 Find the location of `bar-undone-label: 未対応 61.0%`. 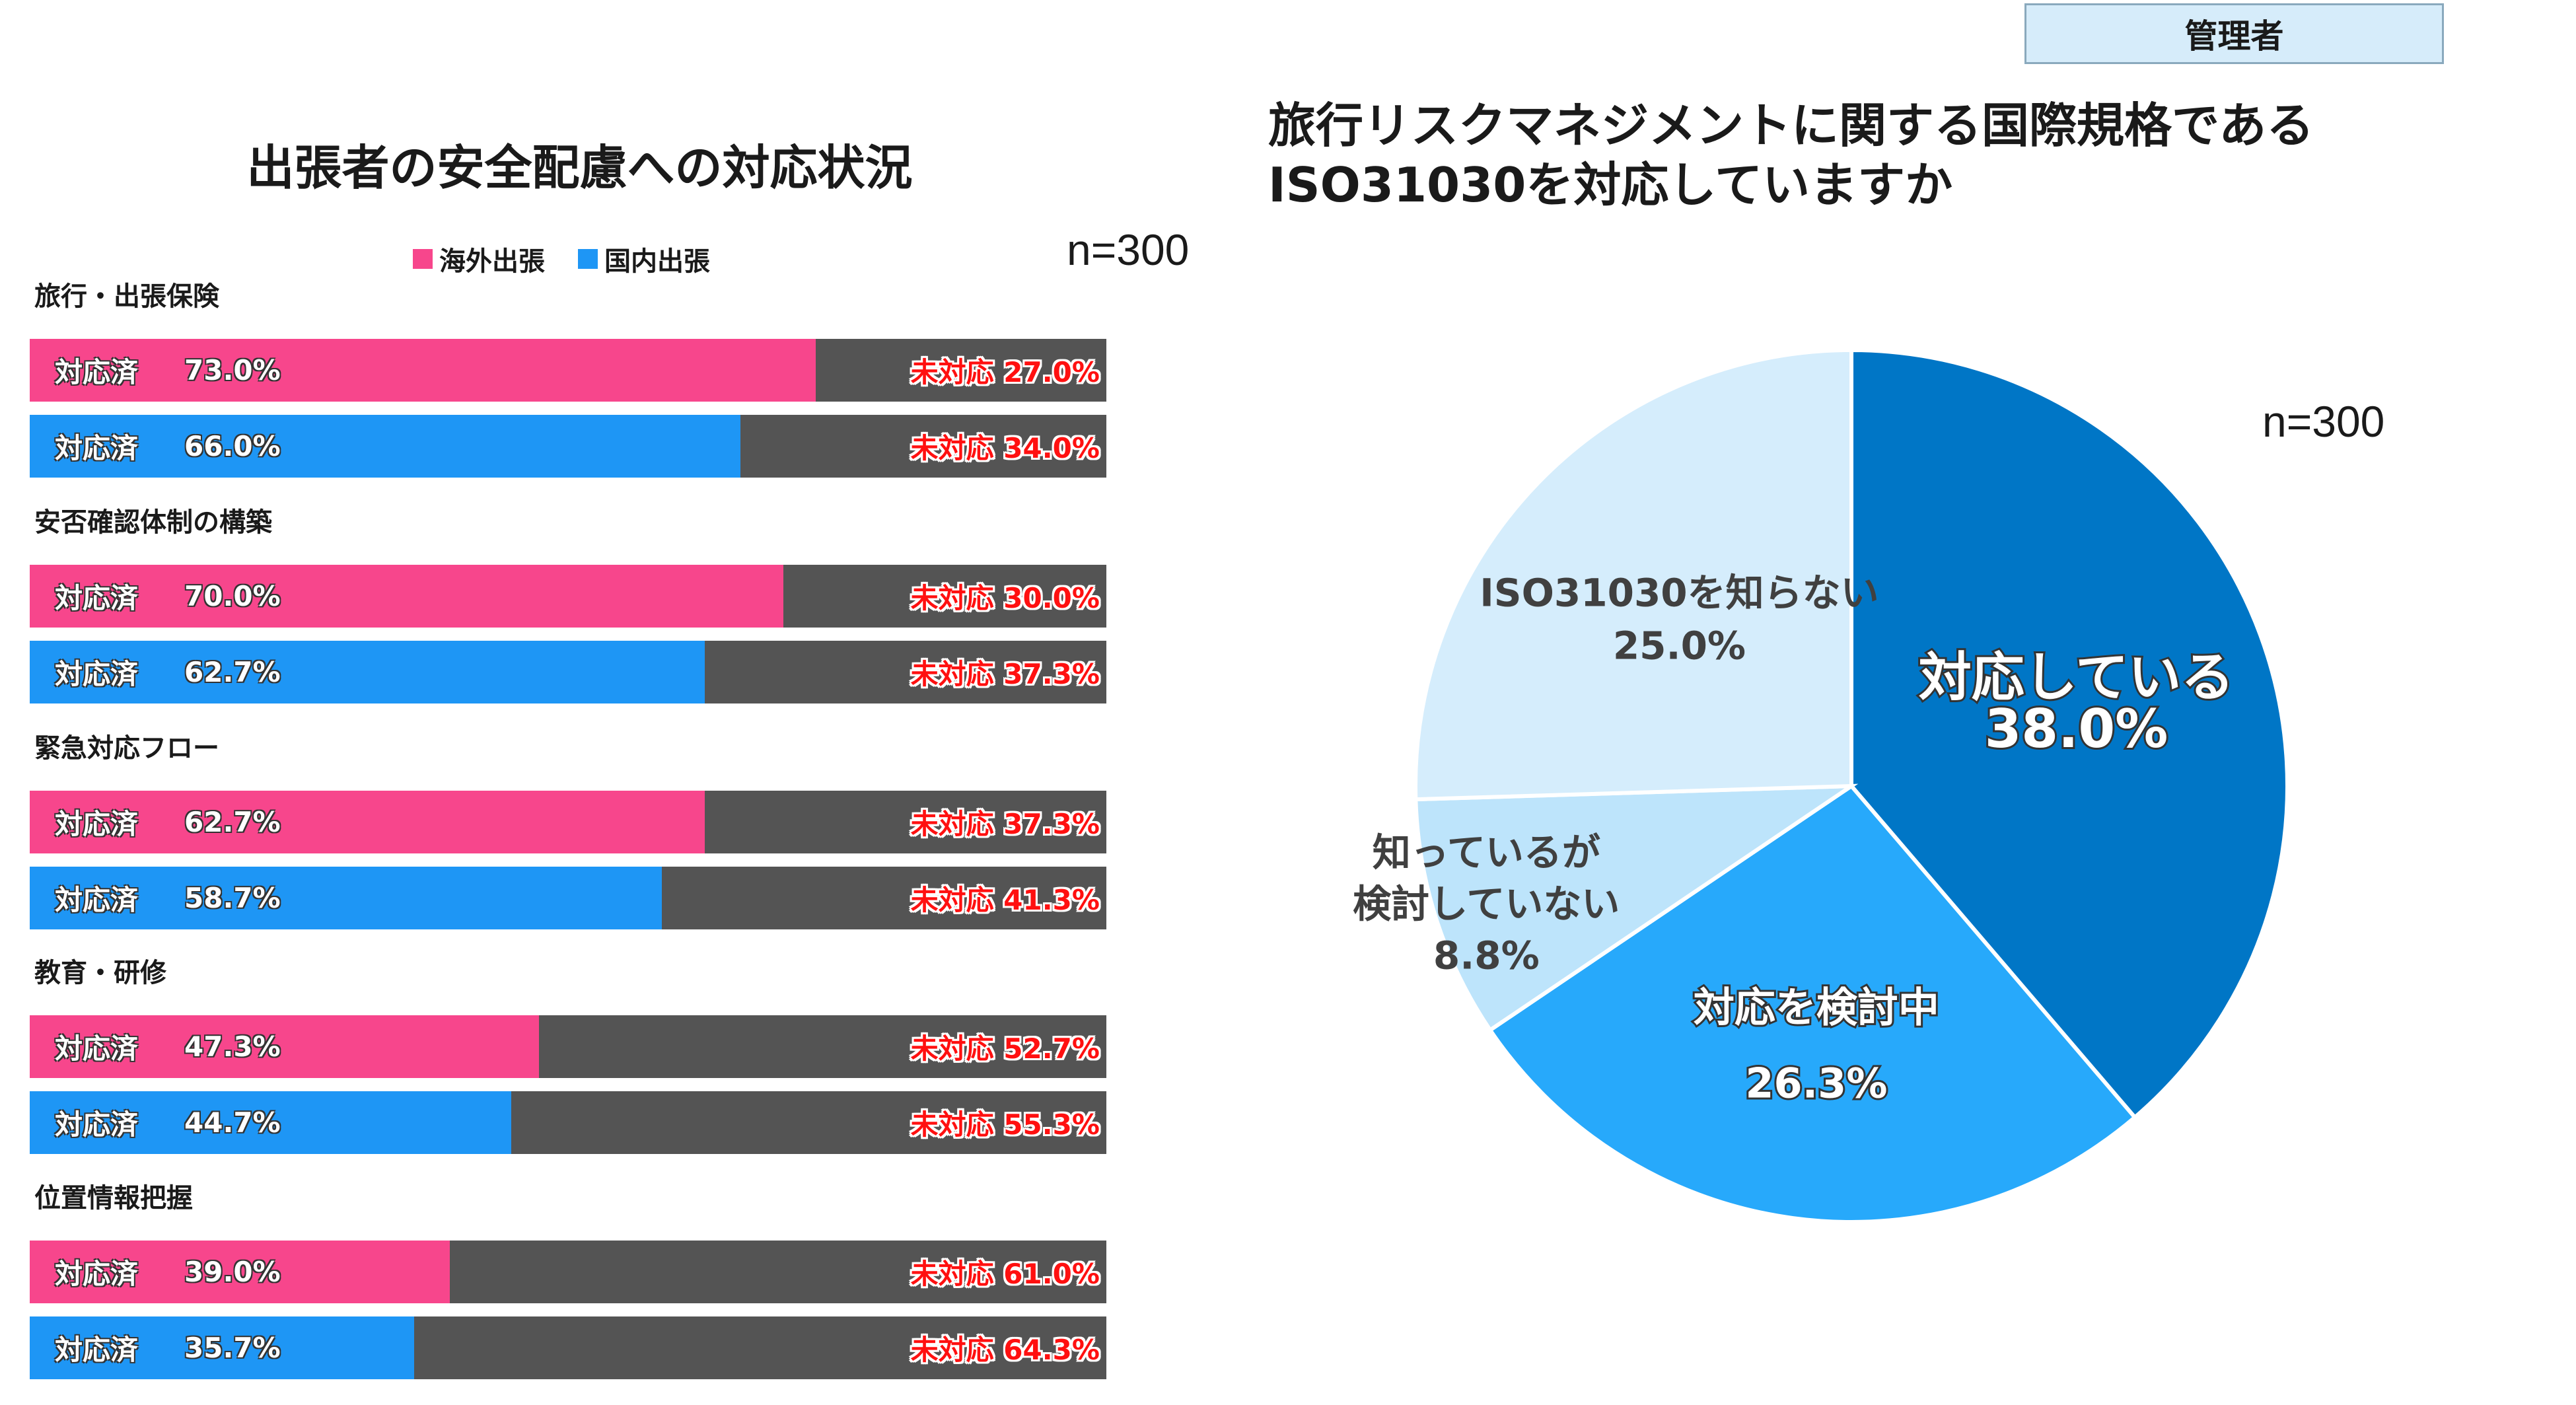

bar-undone-label: 未対応 61.0% is located at coordinates (1005, 1274).